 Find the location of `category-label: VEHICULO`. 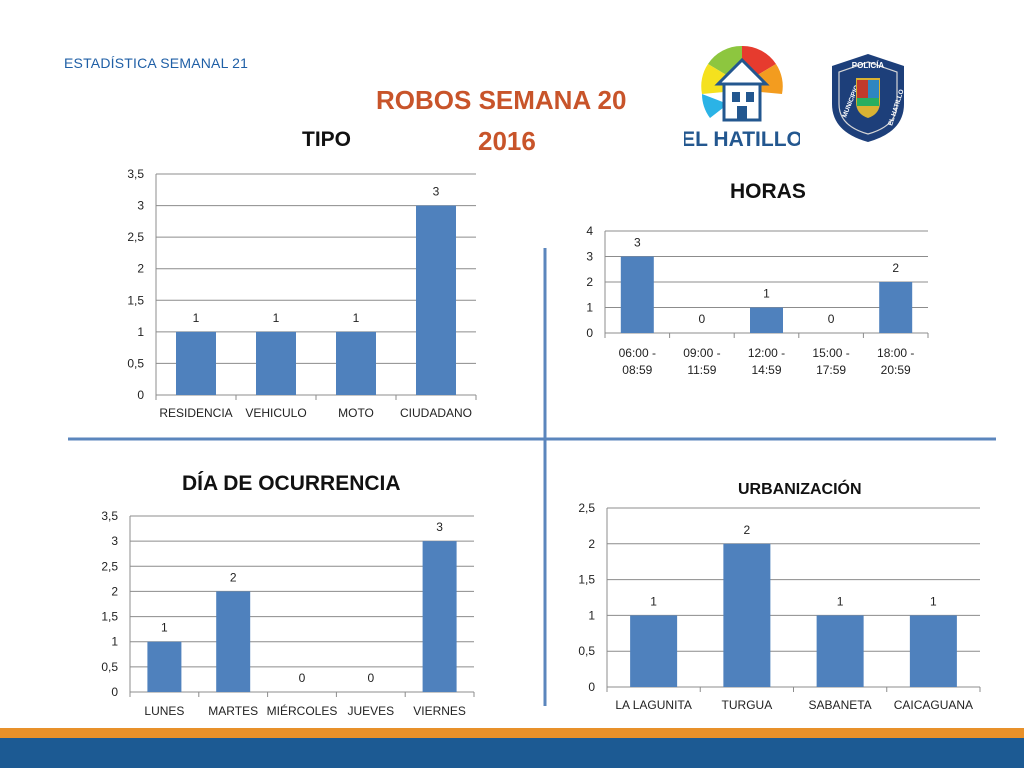

category-label: VEHICULO is located at coordinates (275, 413).